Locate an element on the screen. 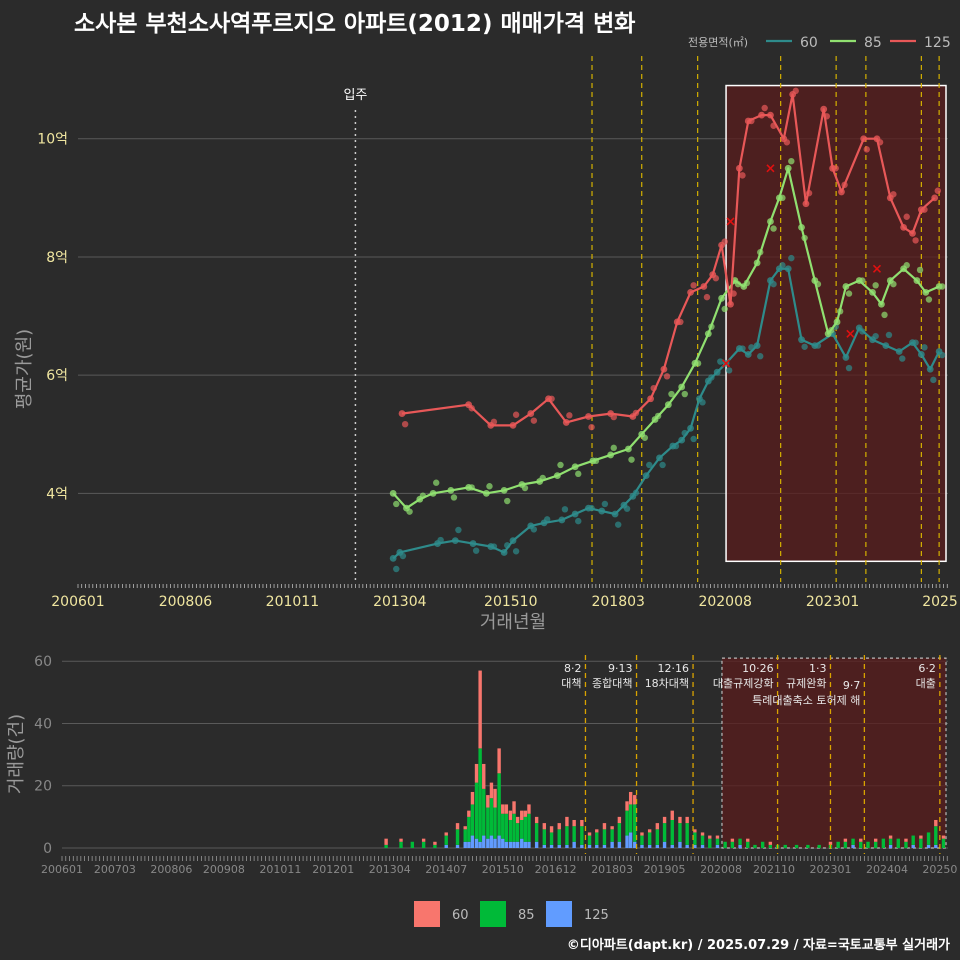 The height and width of the screenshot is (960, 960). volume-x-tick-label: 201803 is located at coordinates (612, 869).